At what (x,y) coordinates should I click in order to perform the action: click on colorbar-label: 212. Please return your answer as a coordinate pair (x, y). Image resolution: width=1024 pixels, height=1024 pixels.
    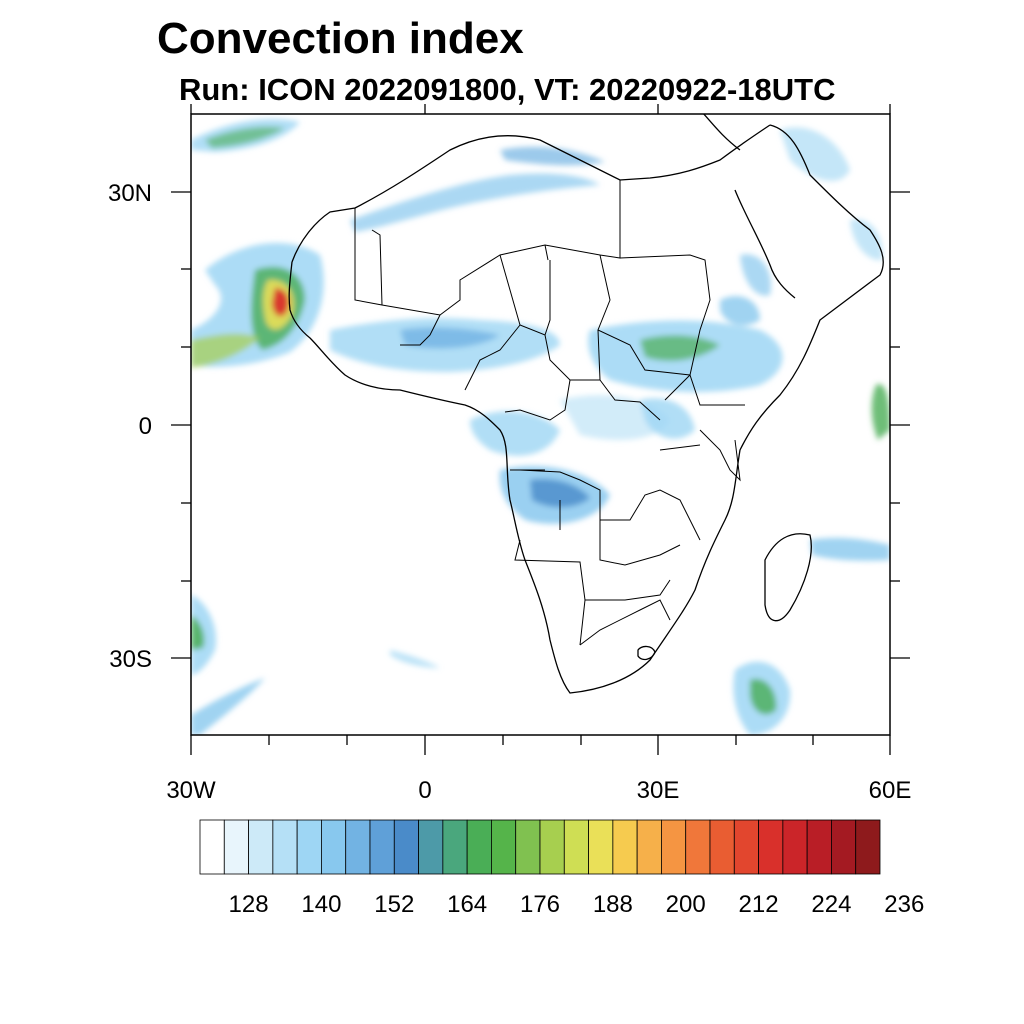
    Looking at the image, I should click on (759, 904).